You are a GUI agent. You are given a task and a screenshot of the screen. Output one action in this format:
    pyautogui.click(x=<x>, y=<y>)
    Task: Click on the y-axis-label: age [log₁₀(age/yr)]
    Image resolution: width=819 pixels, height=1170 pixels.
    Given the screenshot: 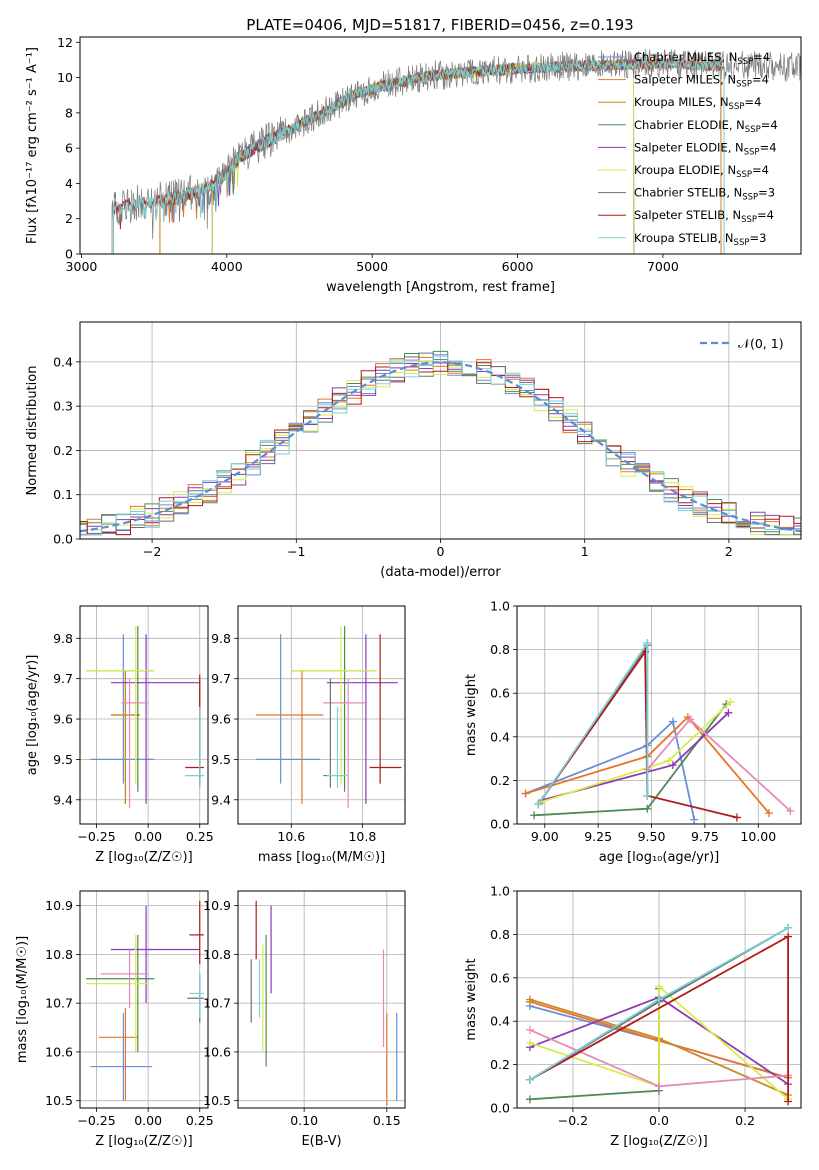 What is the action you would take?
    pyautogui.click(x=32, y=715)
    